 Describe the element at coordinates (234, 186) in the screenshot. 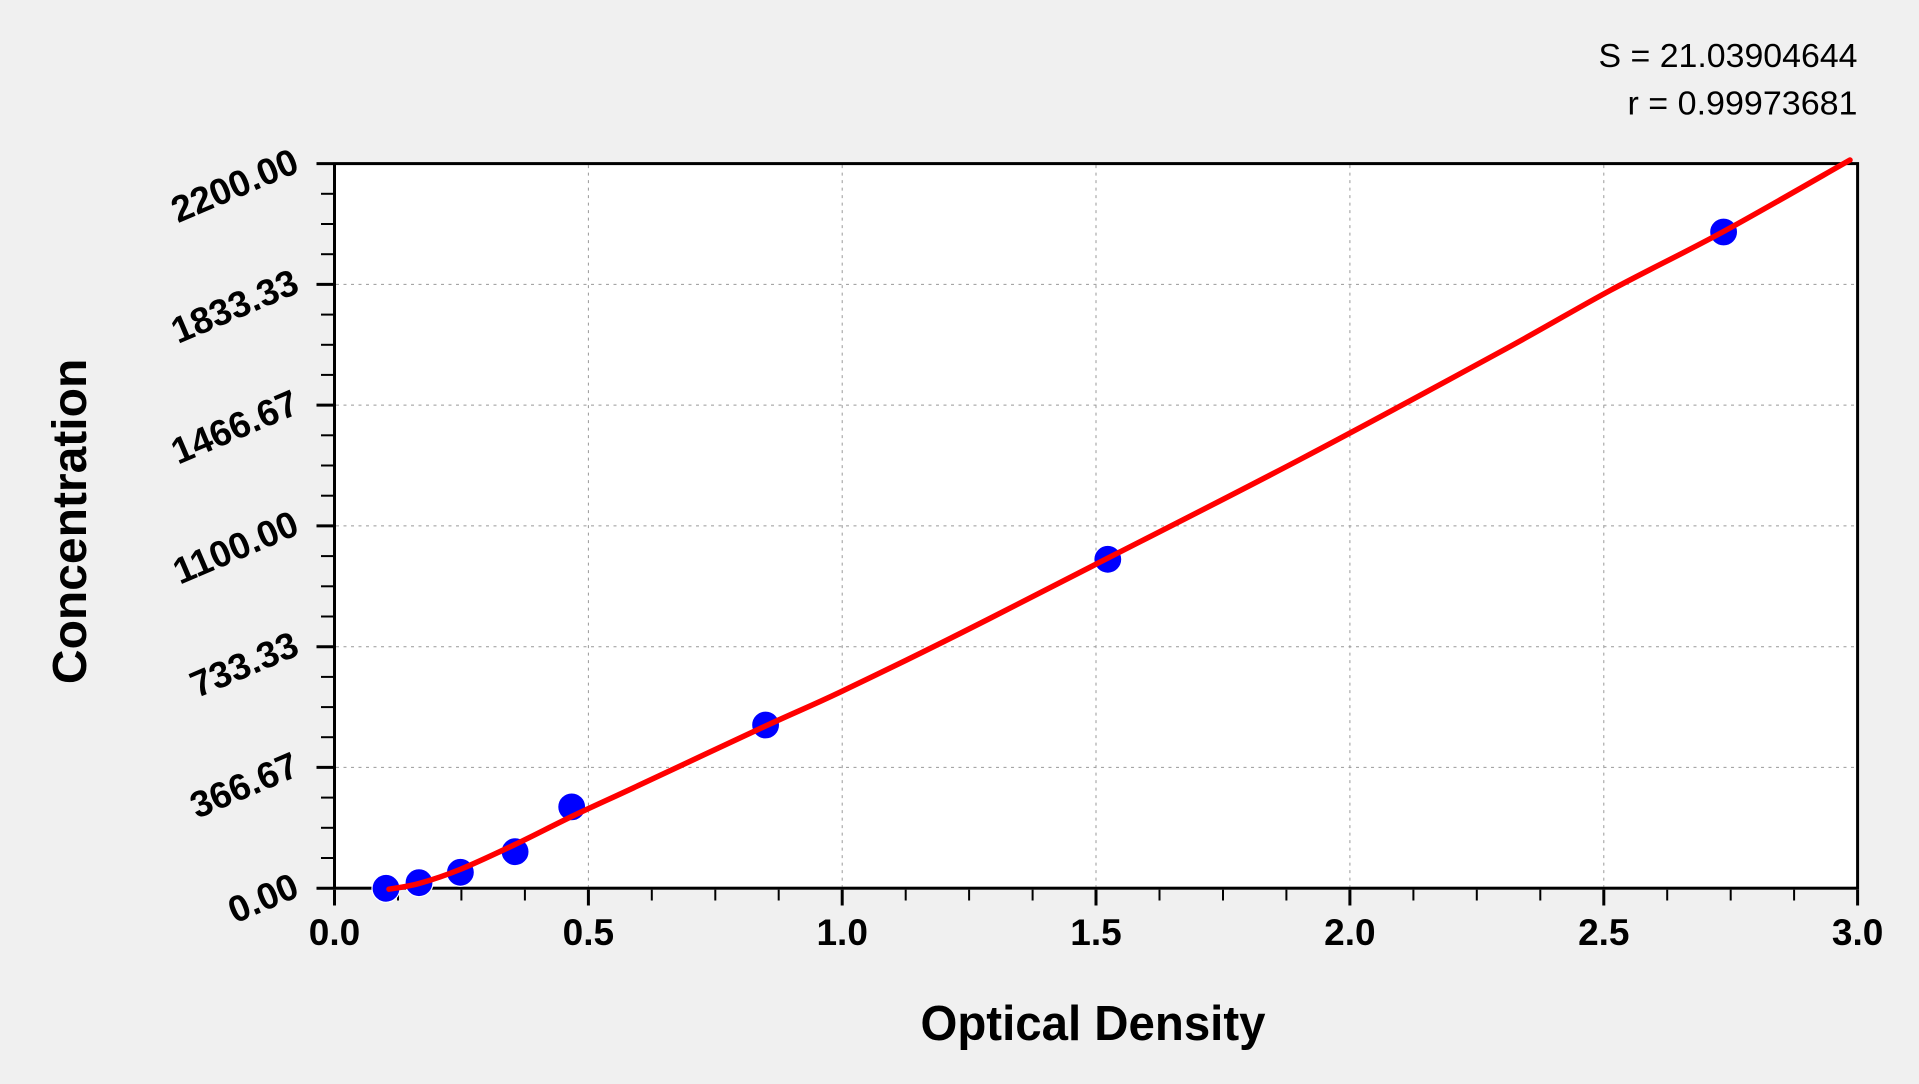

I see `svg-text: 2200.00` at that location.